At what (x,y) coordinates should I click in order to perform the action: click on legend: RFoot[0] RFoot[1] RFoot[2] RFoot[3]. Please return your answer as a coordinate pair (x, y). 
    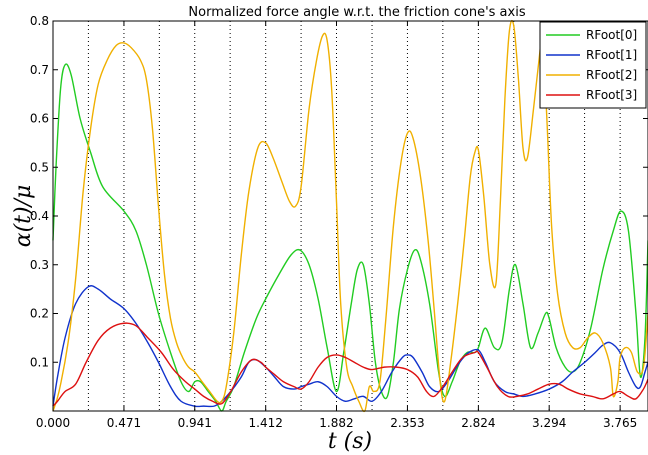
    Looking at the image, I should click on (593, 65).